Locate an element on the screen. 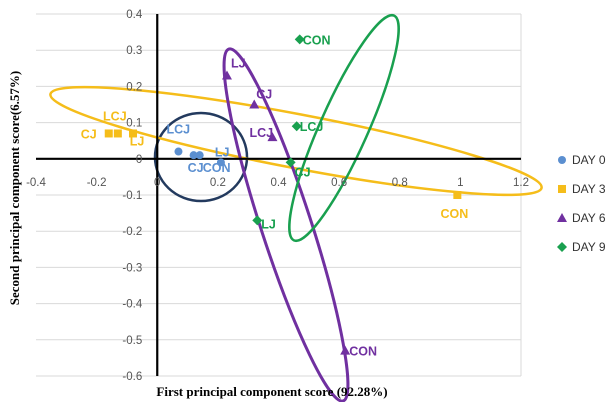  data-point-day-6-con is located at coordinates (345, 350).